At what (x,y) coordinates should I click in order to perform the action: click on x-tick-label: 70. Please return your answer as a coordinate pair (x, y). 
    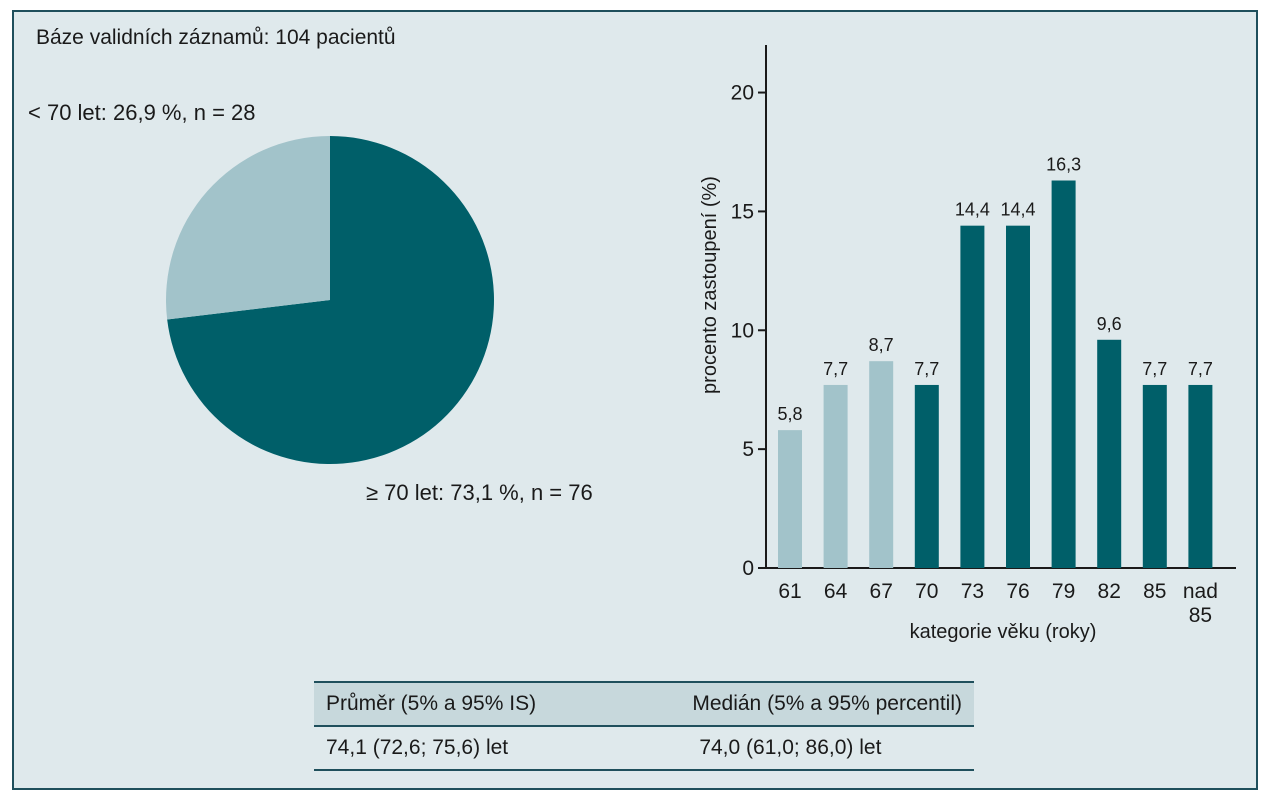
    Looking at the image, I should click on (926, 591).